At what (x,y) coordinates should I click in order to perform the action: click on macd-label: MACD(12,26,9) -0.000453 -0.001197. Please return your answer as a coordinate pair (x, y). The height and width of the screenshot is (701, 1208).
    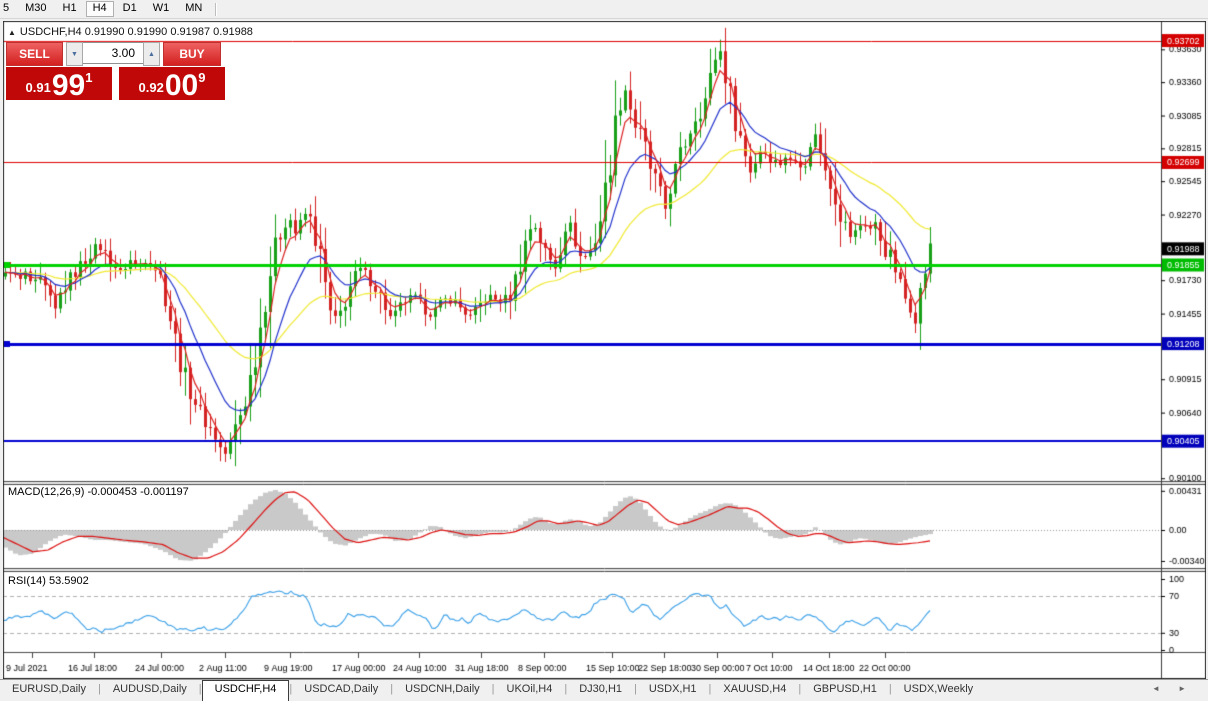
    Looking at the image, I should click on (98, 492).